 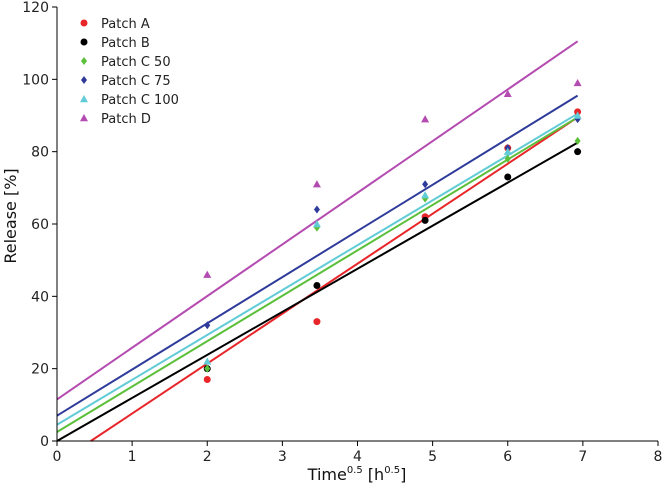 I want to click on legend-label-patch-c-100: Patch C 100, so click(x=140, y=100).